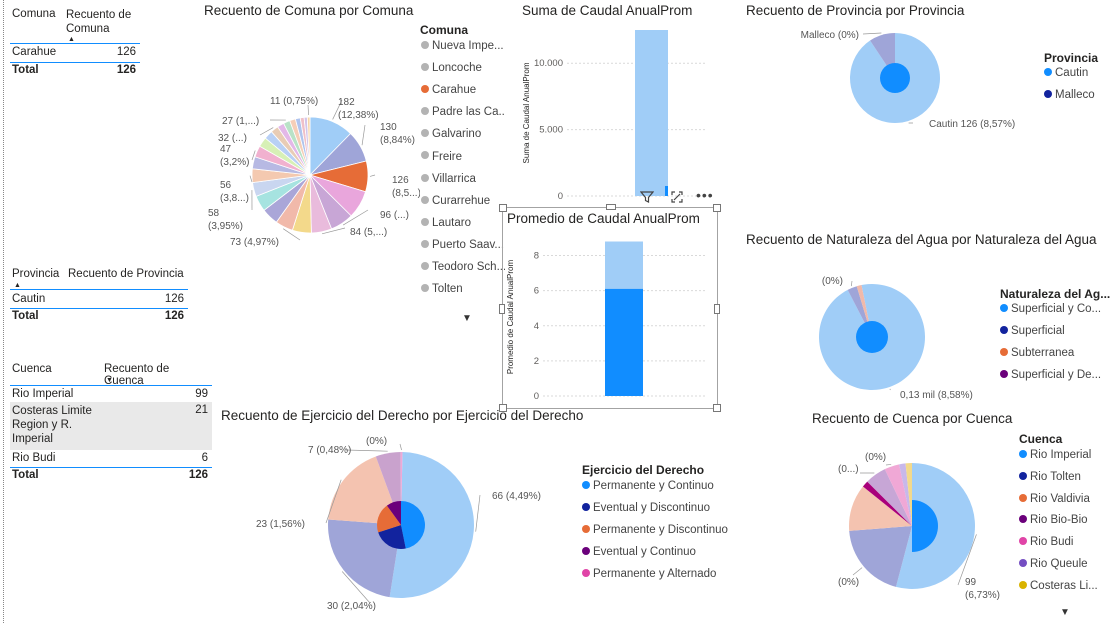 Image resolution: width=1114 pixels, height=623 pixels. Describe the element at coordinates (1065, 520) in the screenshot. I see `legend-item: Rio Bio-Bio` at that location.